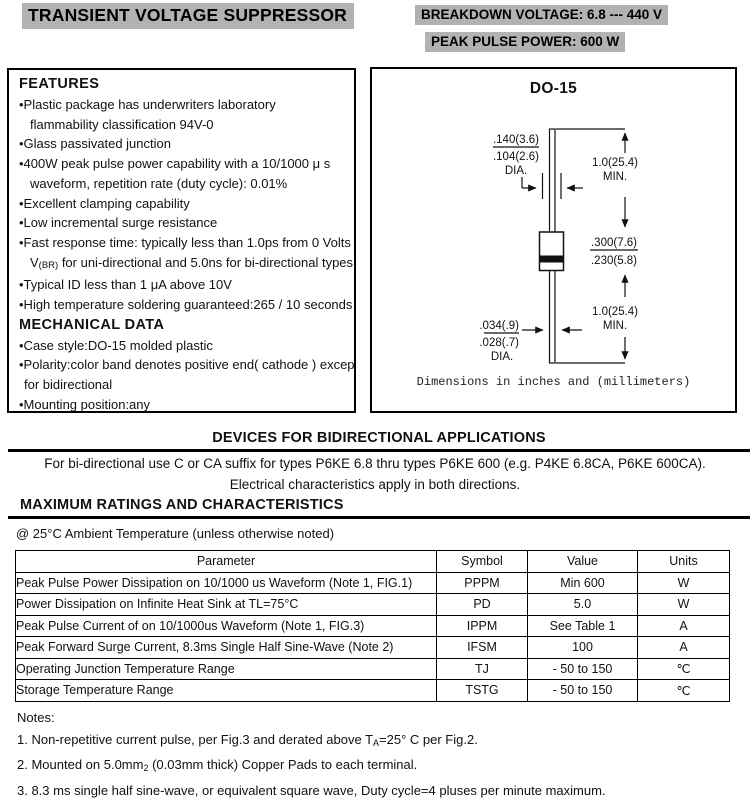 The height and width of the screenshot is (802, 750). I want to click on features-heading: FEATURES, so click(184, 84).